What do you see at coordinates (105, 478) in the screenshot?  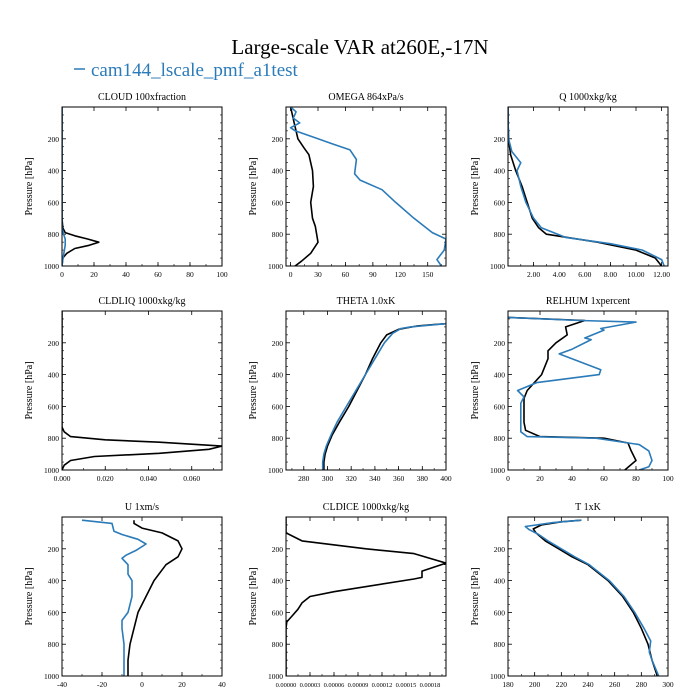 I see `x-tick-label: 0.020` at bounding box center [105, 478].